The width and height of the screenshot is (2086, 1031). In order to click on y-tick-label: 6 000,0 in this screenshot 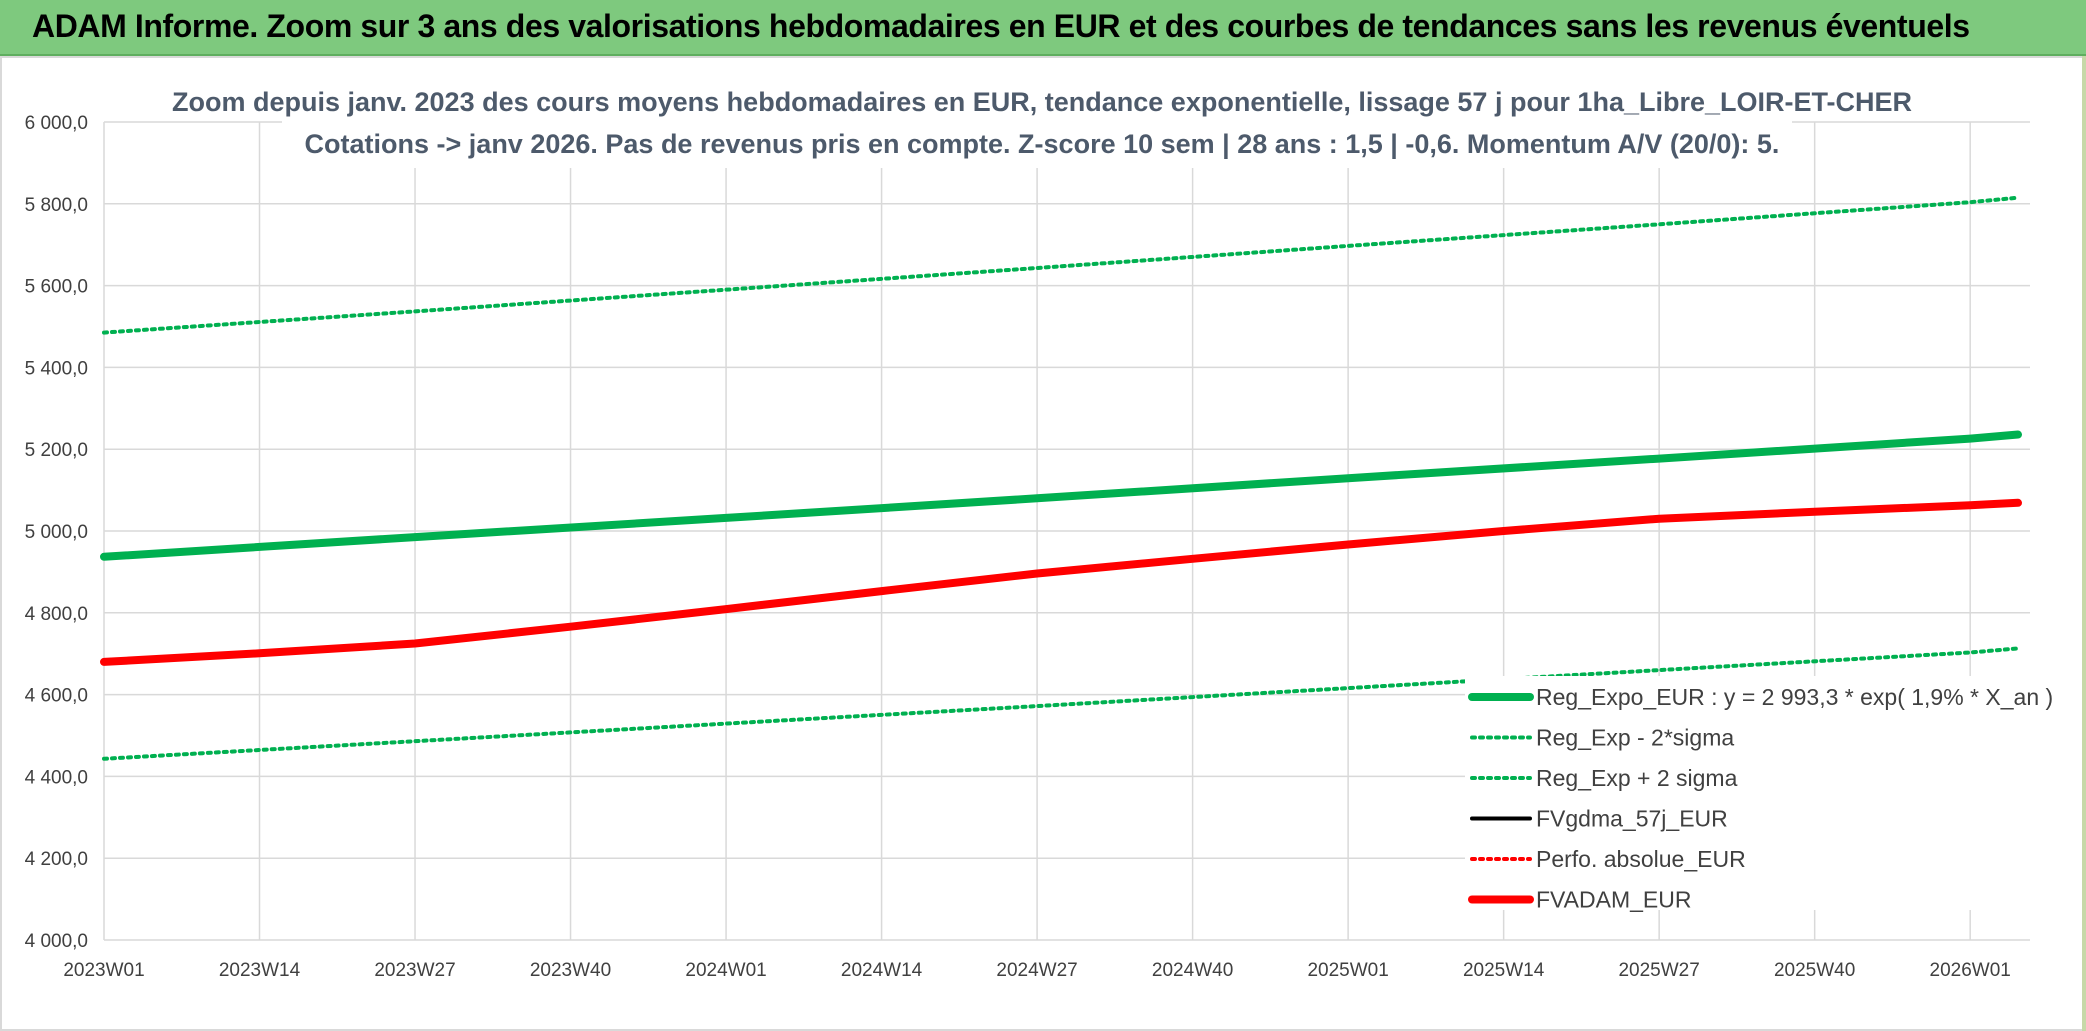, I will do `click(56, 123)`.